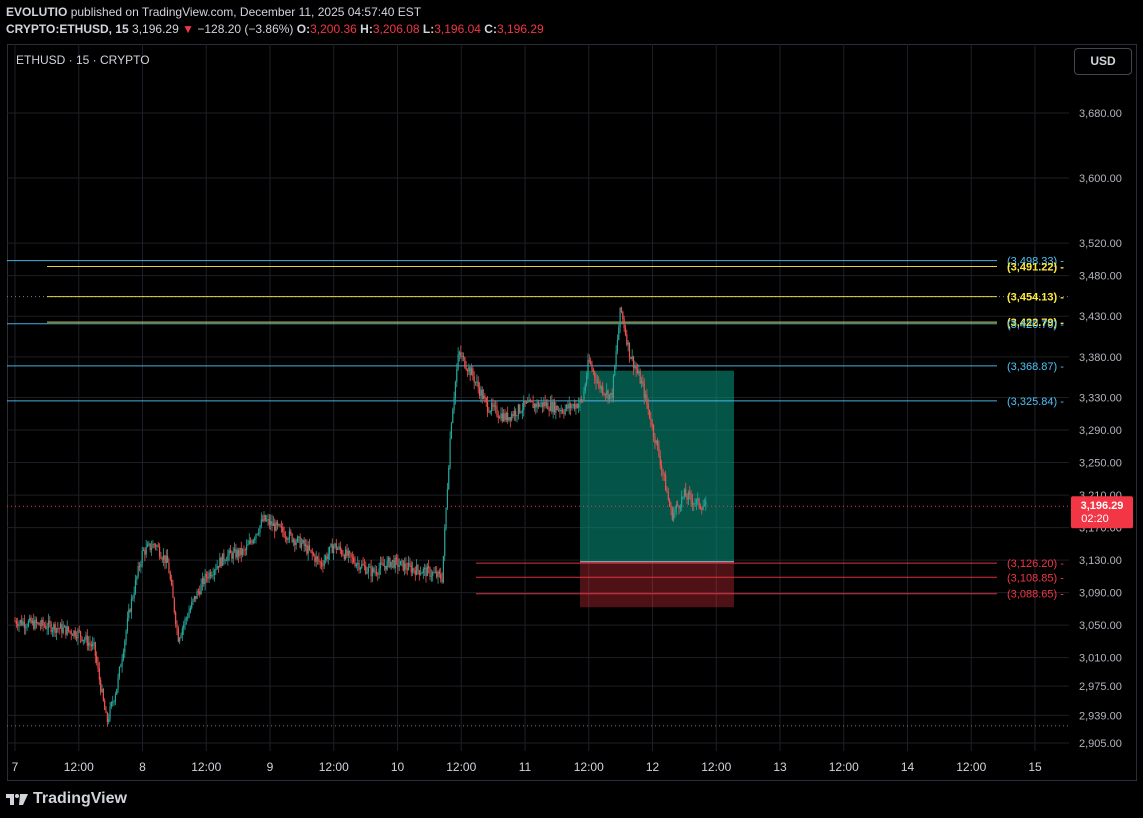 The width and height of the screenshot is (1143, 818). I want to click on currency-button: USD, so click(1103, 61).